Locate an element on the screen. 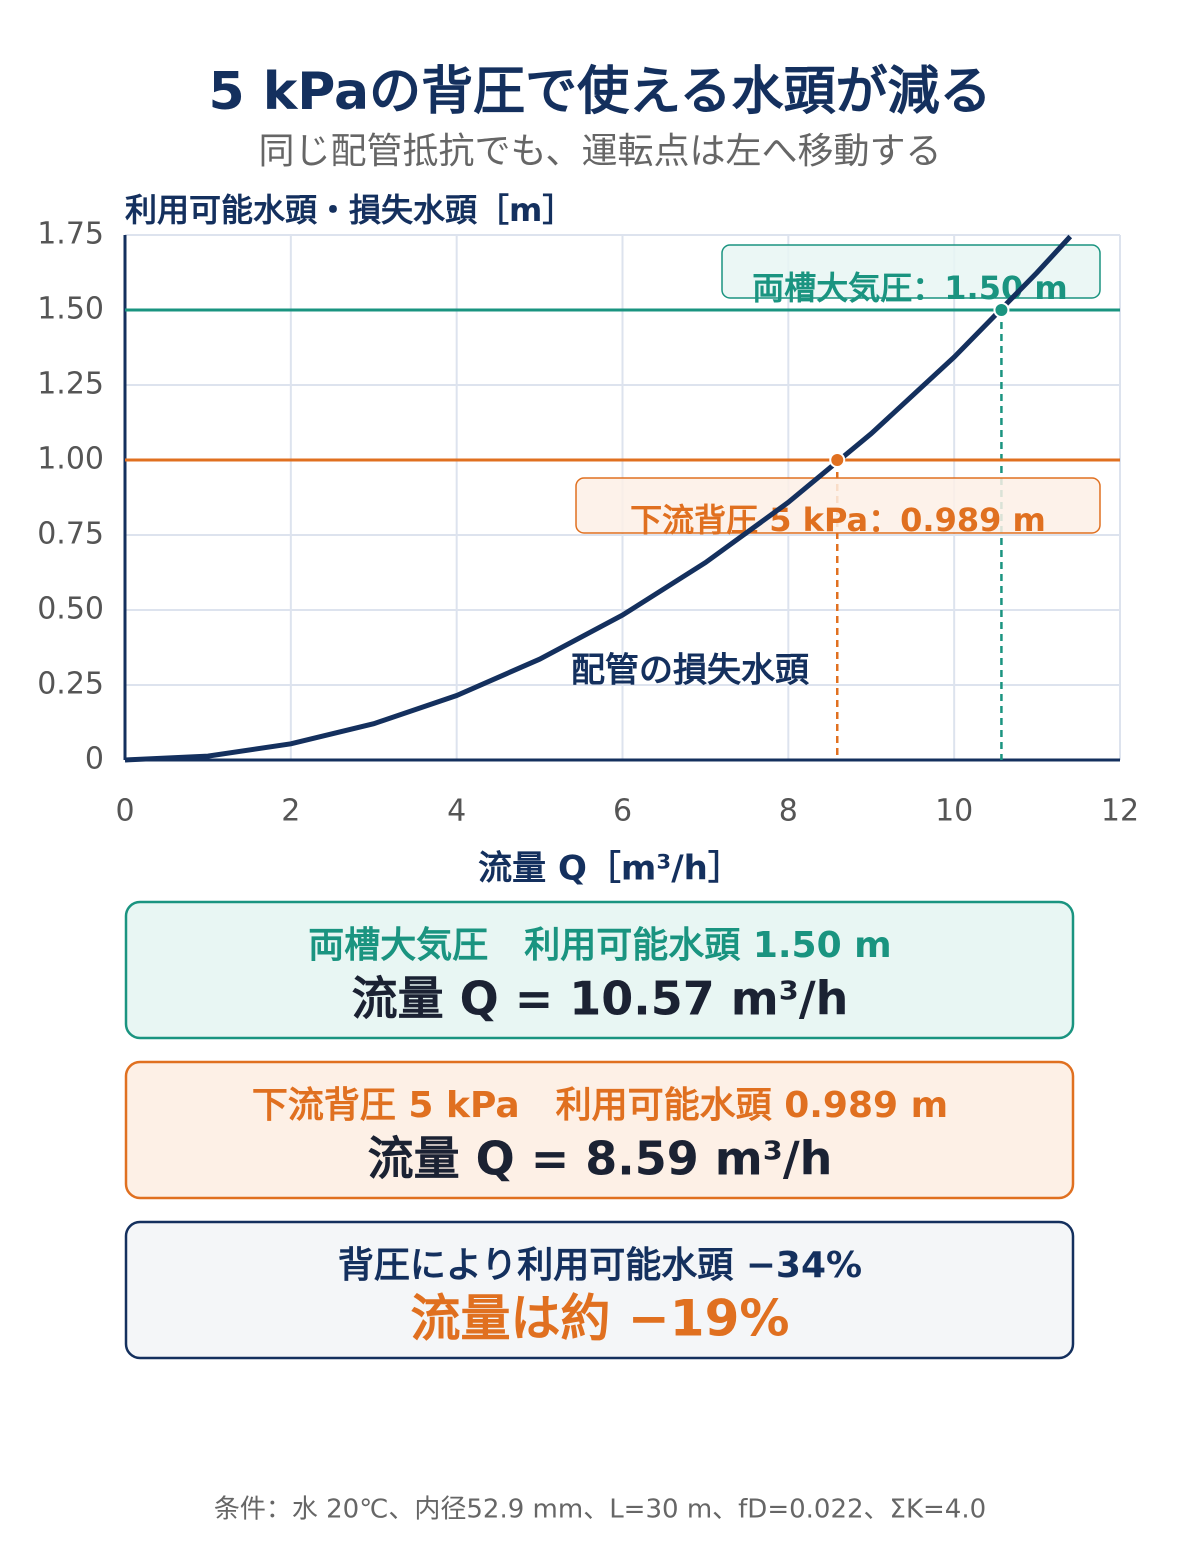 The width and height of the screenshot is (1200, 1550). x-tick-label: 8 is located at coordinates (788, 811).